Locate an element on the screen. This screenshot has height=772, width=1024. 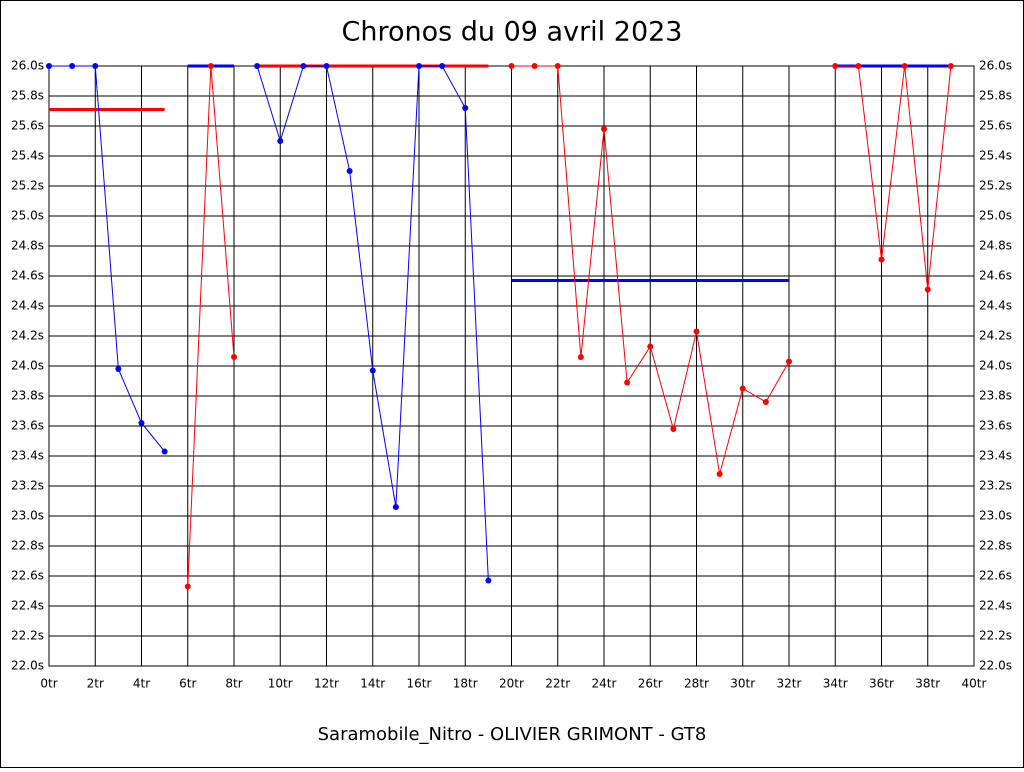
x-tick-label: 12tr is located at coordinates (326, 684).